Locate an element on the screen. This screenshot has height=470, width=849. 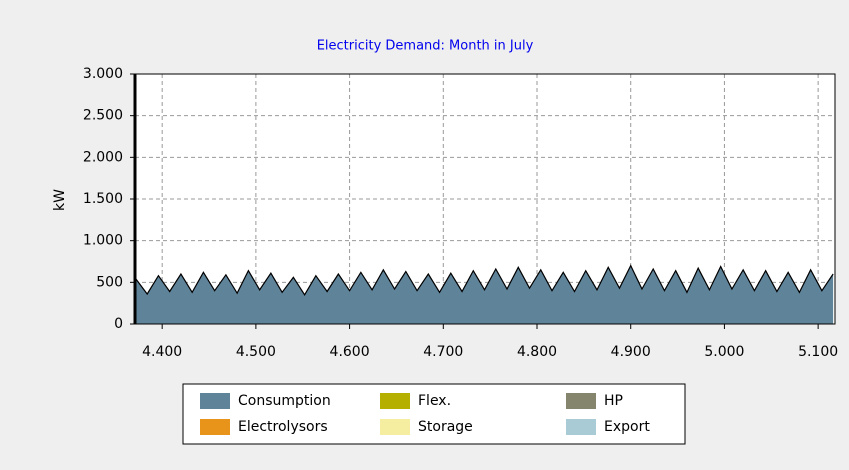
y-tick-label: 500 is located at coordinates (109, 282).